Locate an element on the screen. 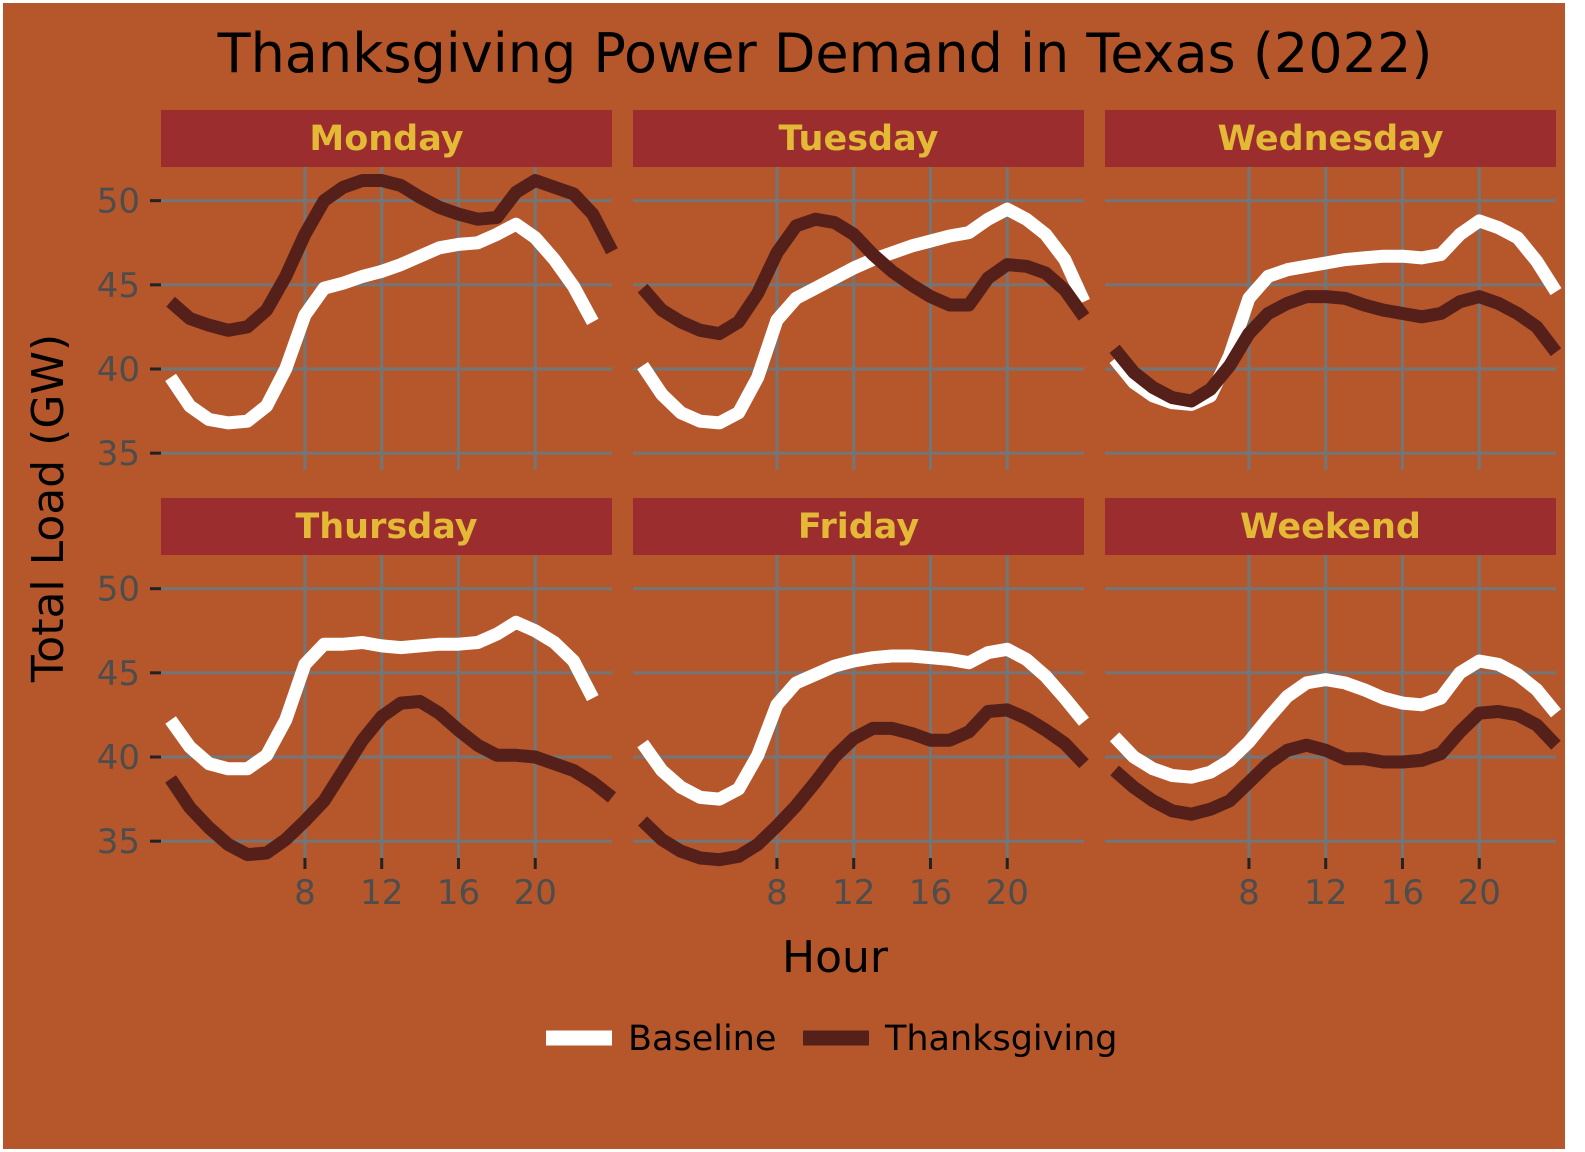  legend: Baseline Thanksgiving is located at coordinates (831, 1039).